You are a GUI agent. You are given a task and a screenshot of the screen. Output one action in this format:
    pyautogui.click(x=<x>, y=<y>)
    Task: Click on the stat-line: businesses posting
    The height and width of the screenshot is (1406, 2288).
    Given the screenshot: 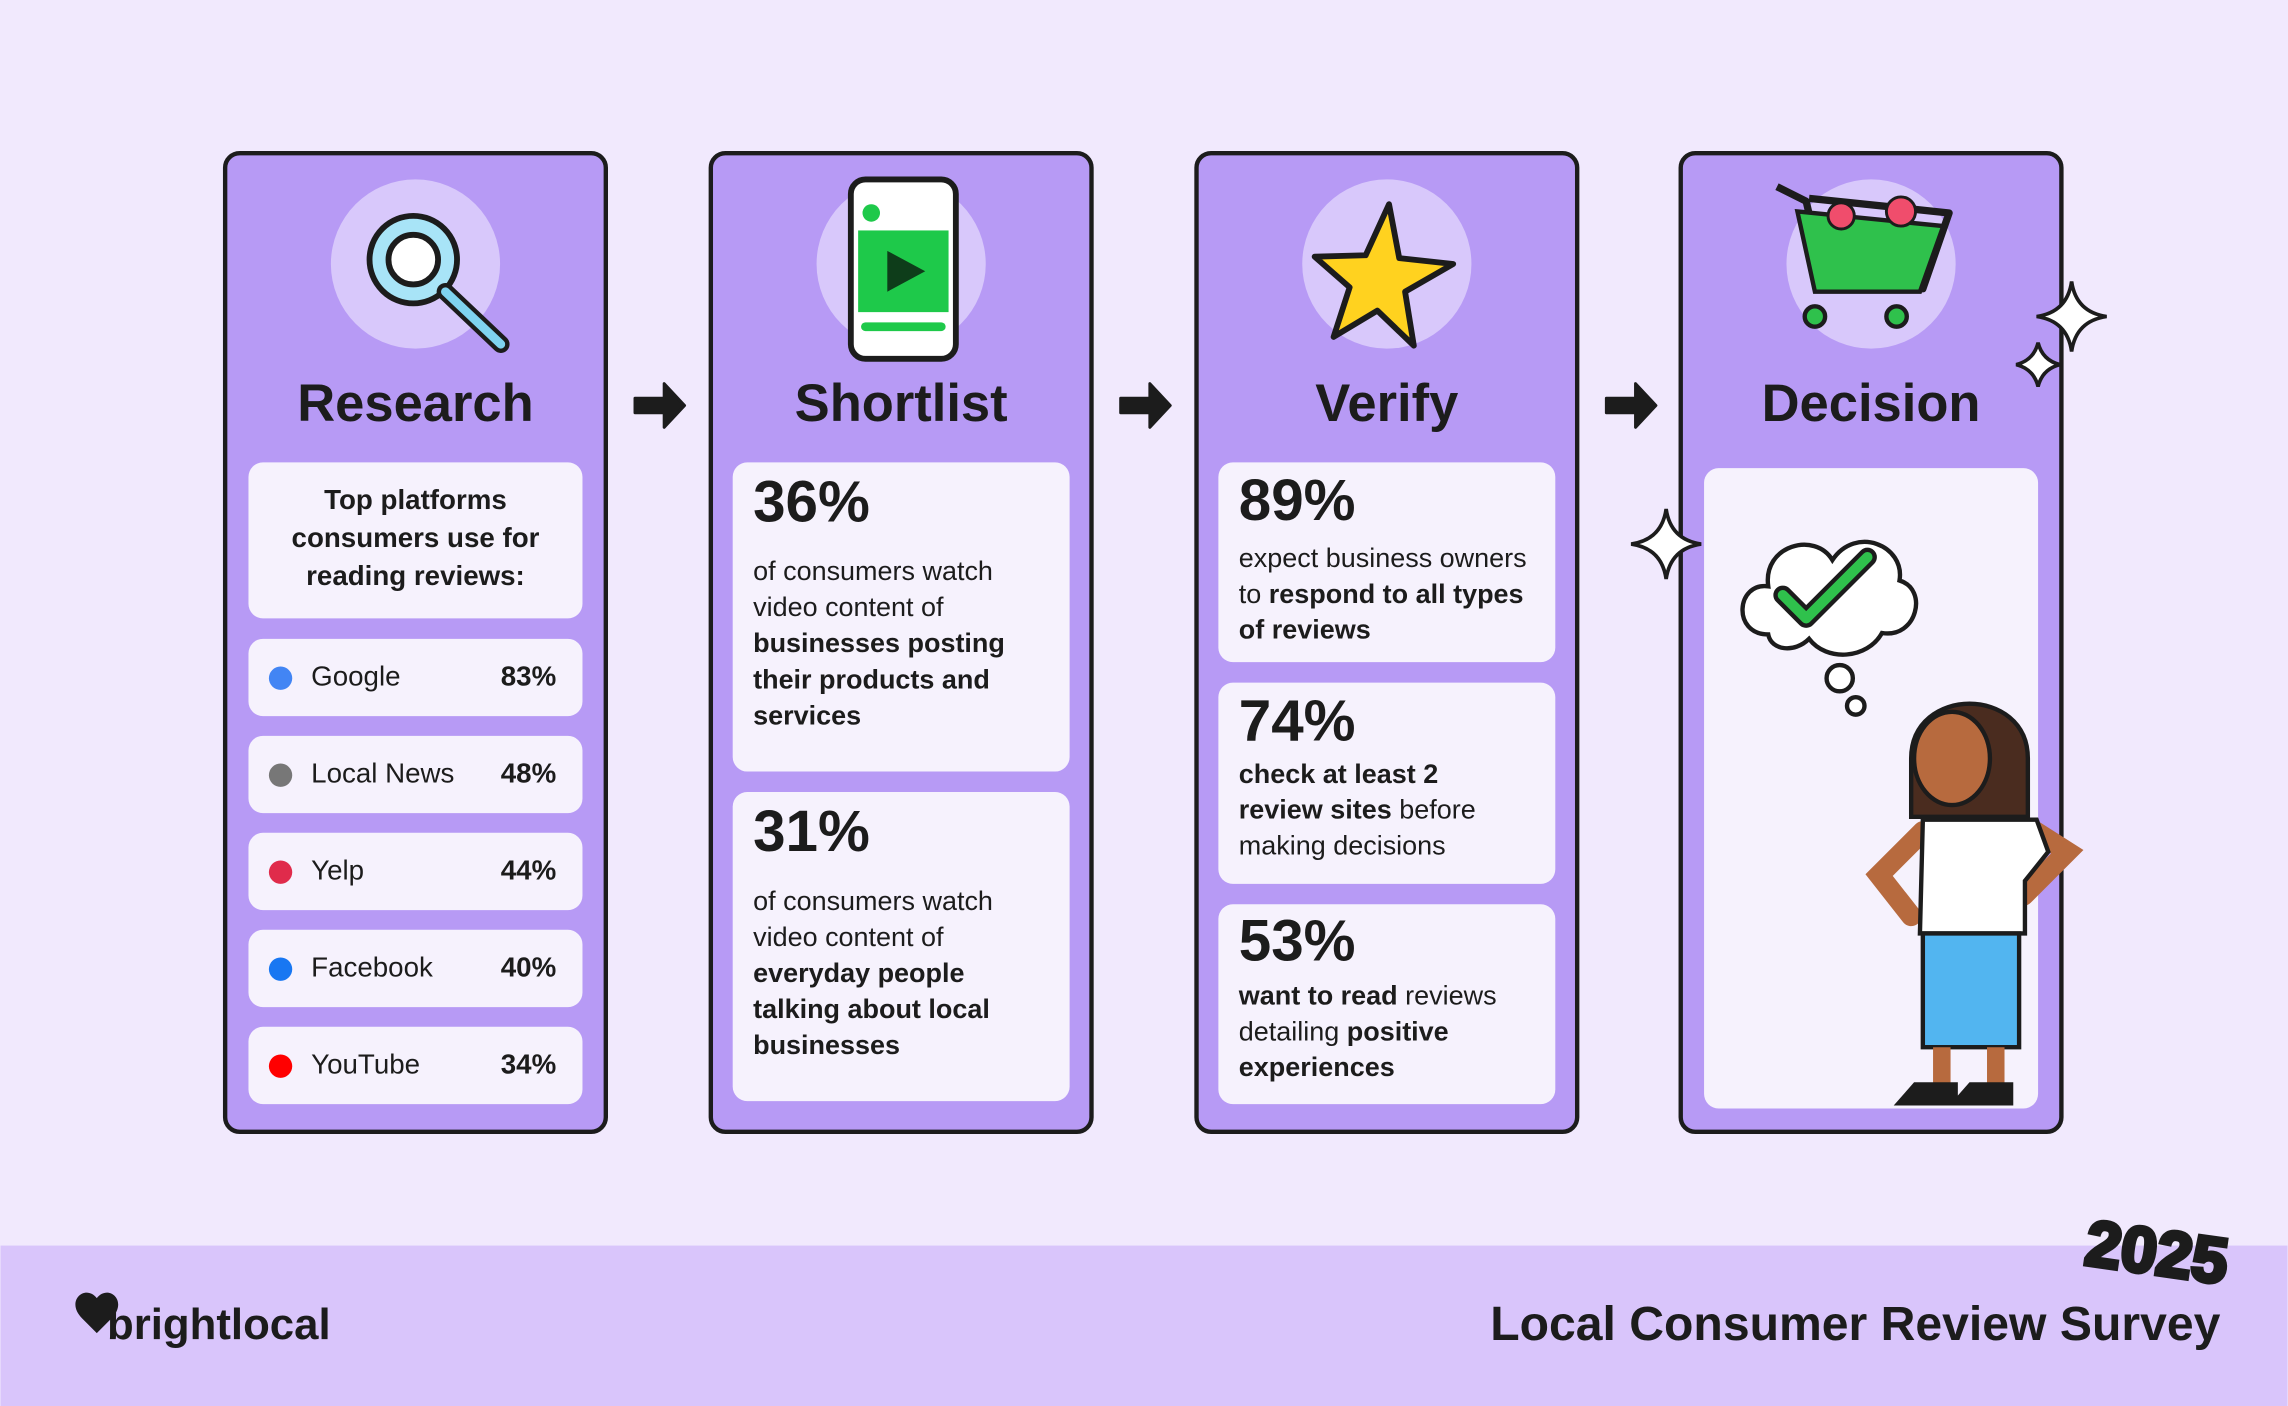 What is the action you would take?
    pyautogui.click(x=879, y=643)
    